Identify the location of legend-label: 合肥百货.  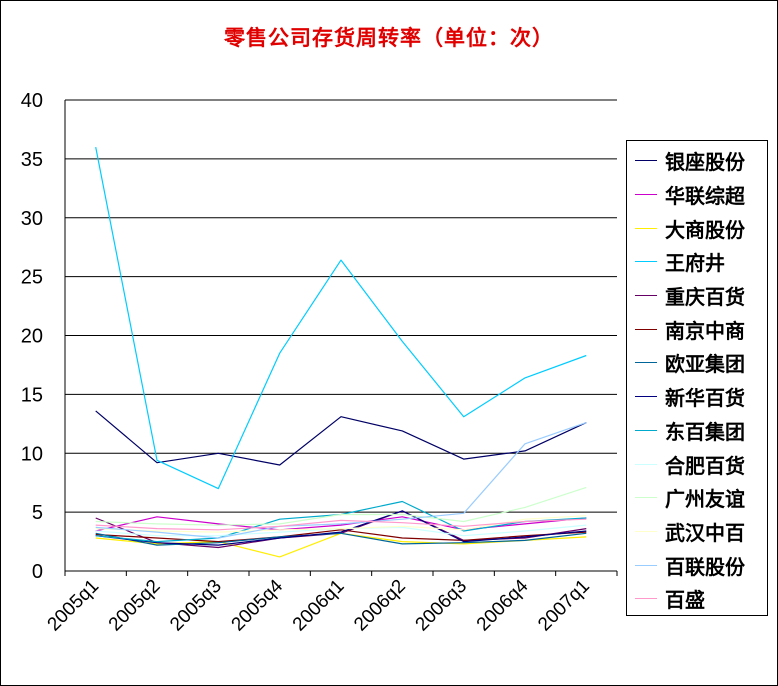
(705, 465).